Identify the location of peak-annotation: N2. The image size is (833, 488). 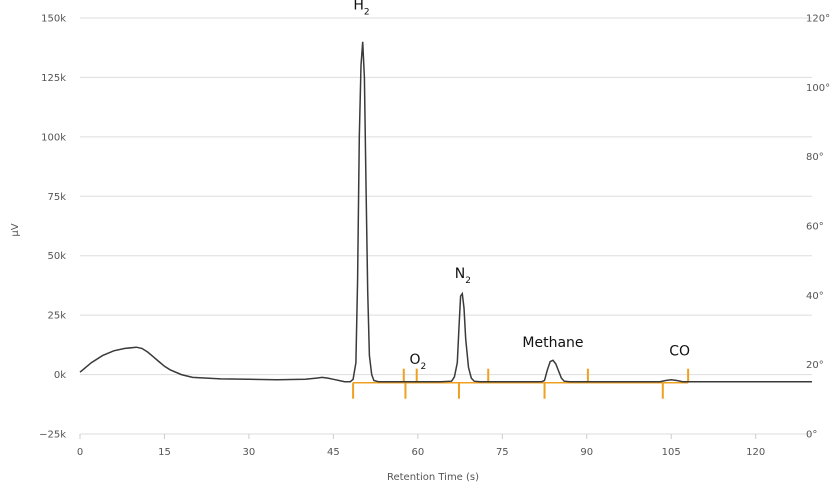
(463, 276).